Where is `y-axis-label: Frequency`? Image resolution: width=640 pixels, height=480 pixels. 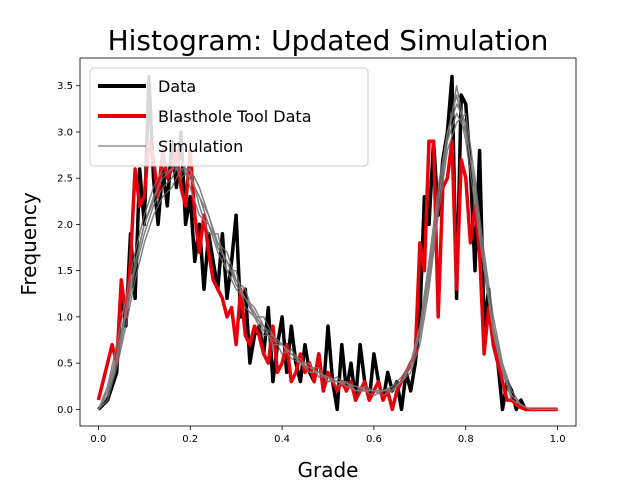
y-axis-label: Frequency is located at coordinates (29, 243).